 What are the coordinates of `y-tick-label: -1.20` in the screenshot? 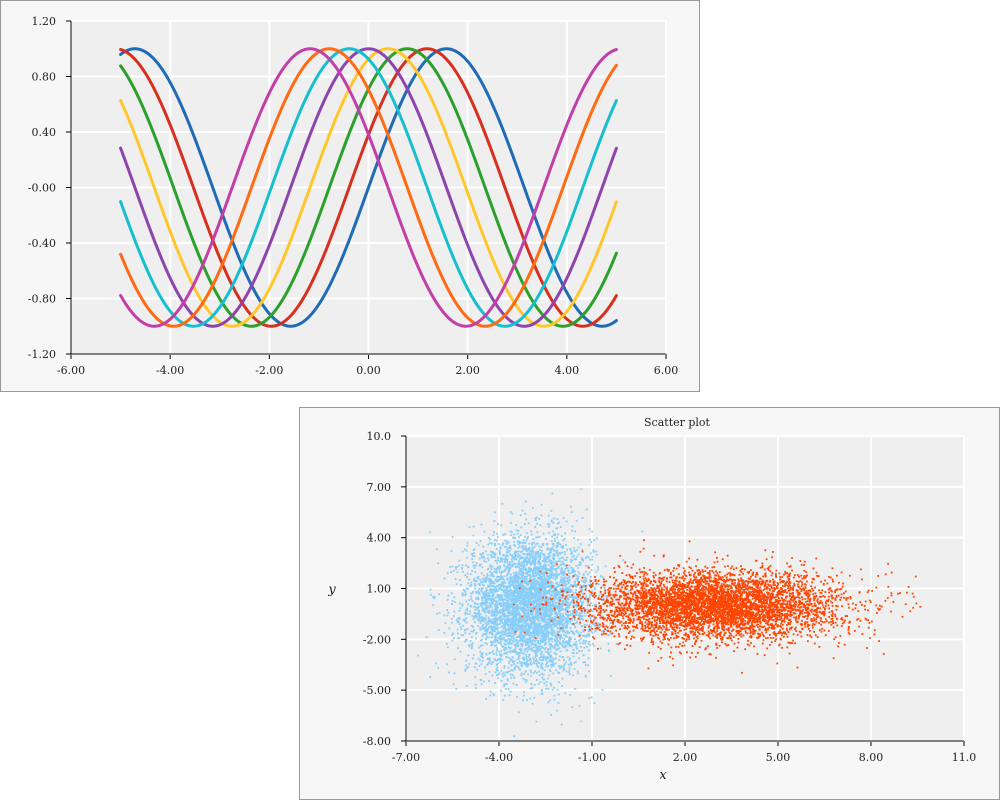 It's located at (42, 354).